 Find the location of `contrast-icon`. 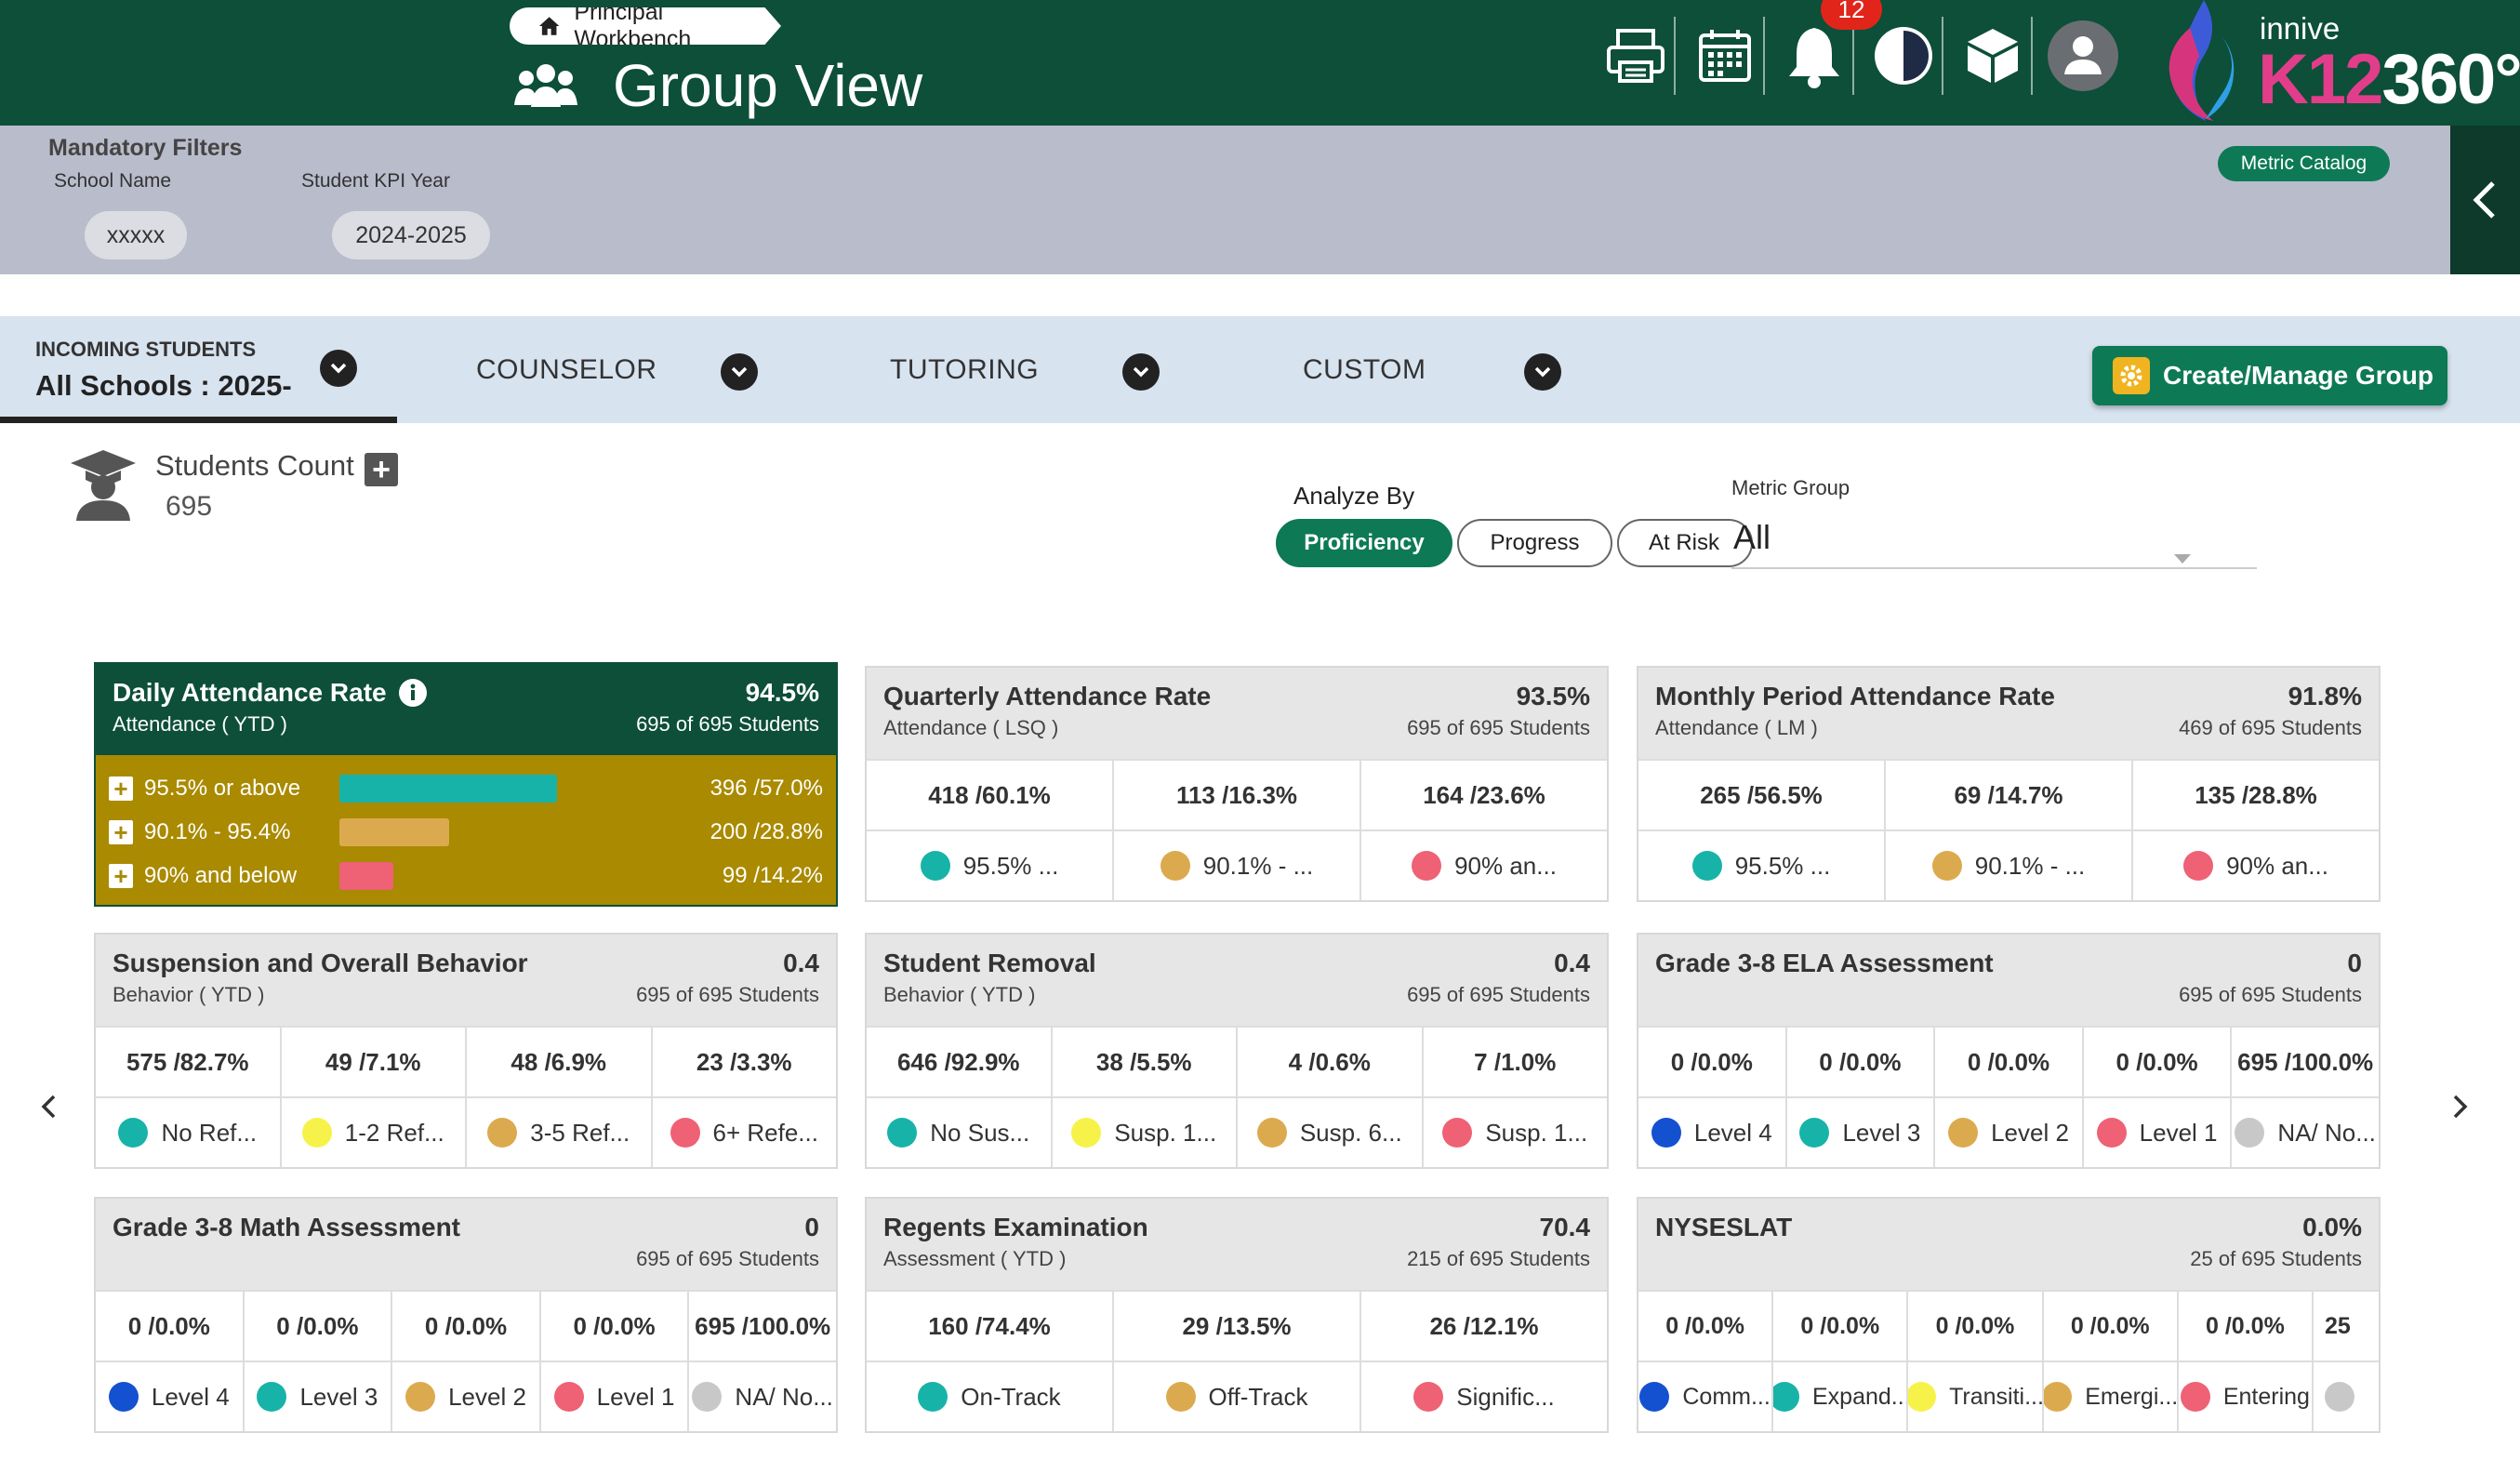

contrast-icon is located at coordinates (1904, 56).